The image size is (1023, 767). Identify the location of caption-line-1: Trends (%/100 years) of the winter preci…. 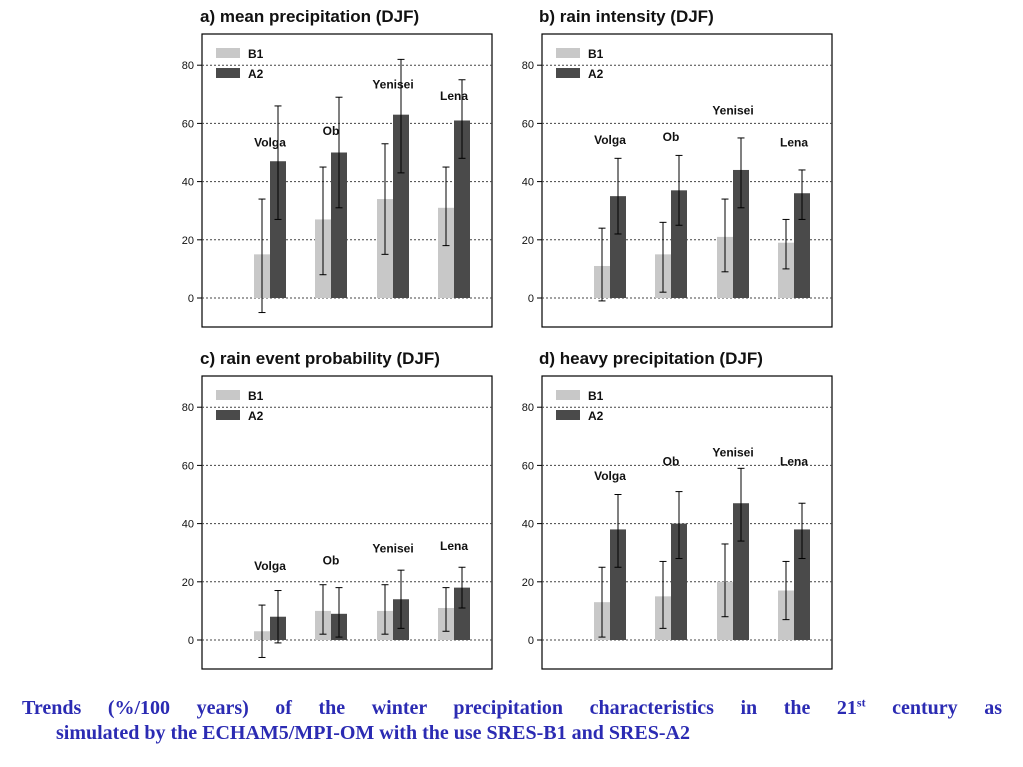
(512, 708).